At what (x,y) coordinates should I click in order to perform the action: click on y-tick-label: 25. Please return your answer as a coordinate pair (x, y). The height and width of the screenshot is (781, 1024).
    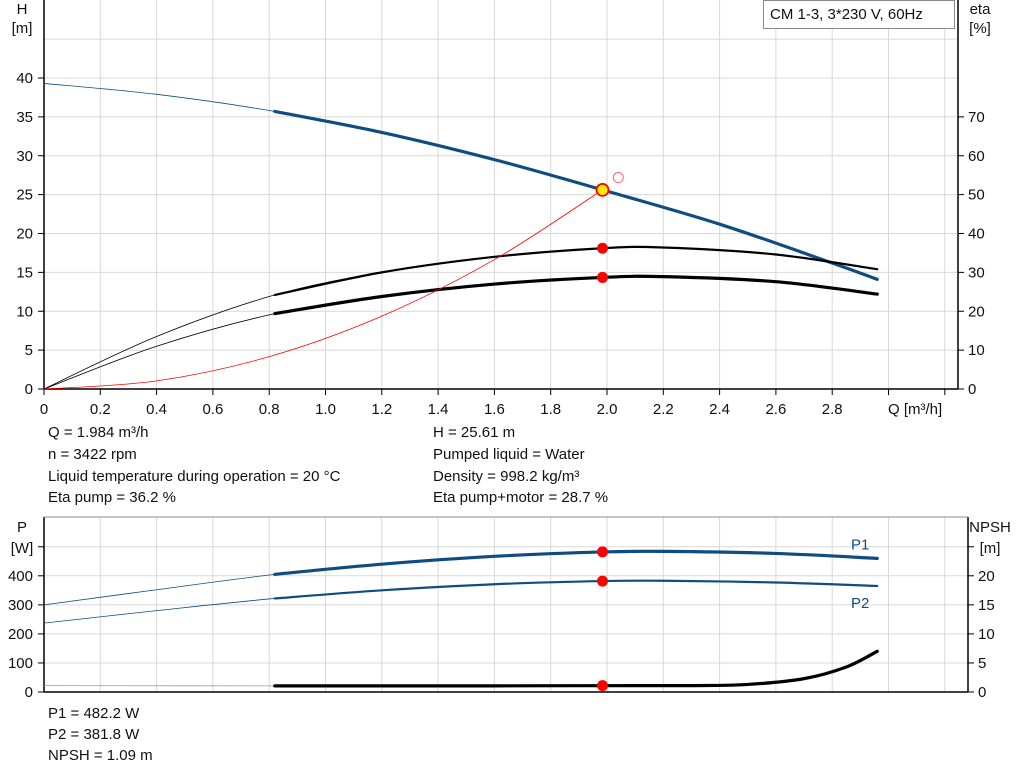
    Looking at the image, I should click on (24, 195).